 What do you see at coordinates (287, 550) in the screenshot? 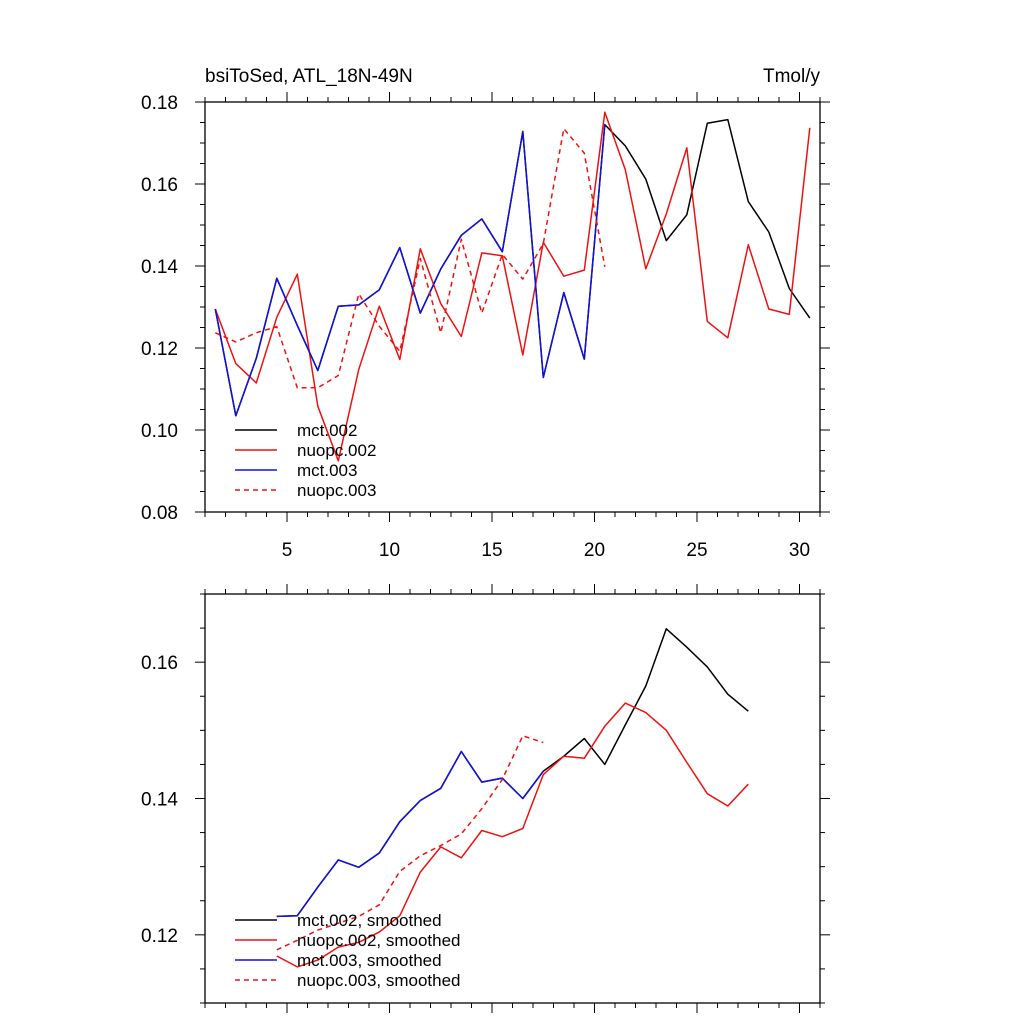
I see `x-tick-label: 5` at bounding box center [287, 550].